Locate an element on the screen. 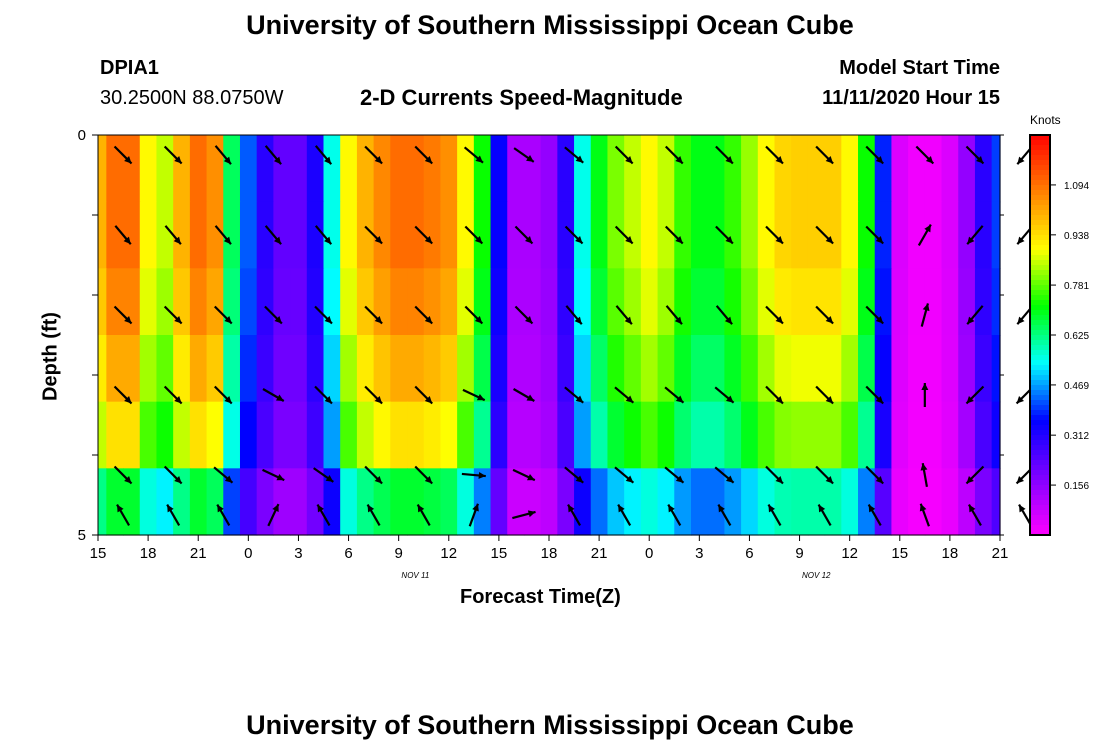  colorbar-tick-label: 0.156 is located at coordinates (1076, 486).